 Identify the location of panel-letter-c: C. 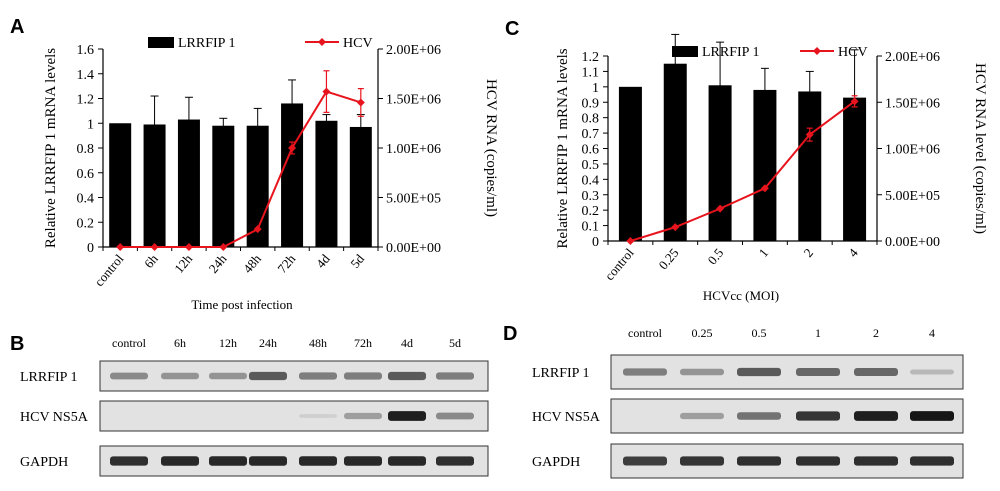
(512, 29).